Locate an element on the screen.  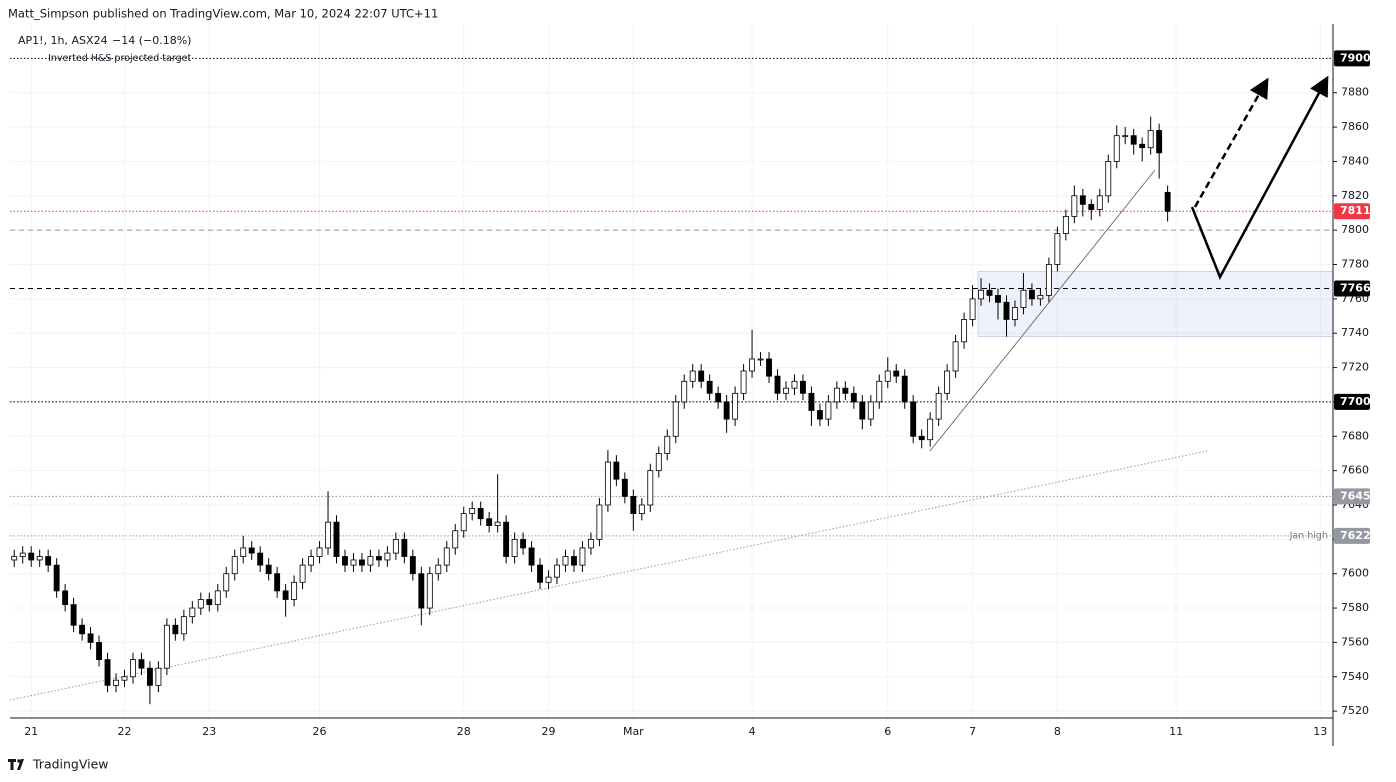
projection-arrow is located at coordinates (1259, 177).